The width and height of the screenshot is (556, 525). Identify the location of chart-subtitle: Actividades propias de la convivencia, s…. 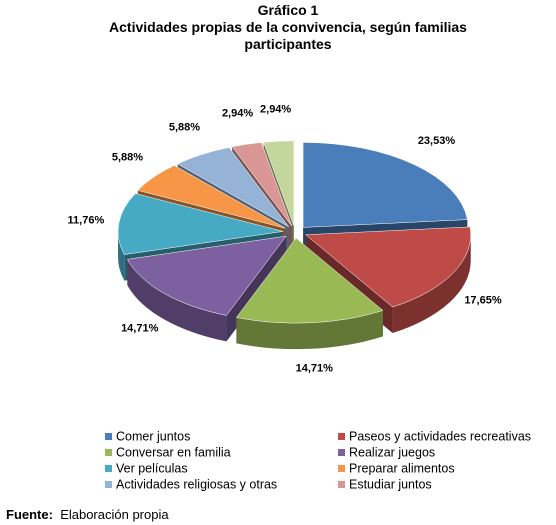
(288, 35).